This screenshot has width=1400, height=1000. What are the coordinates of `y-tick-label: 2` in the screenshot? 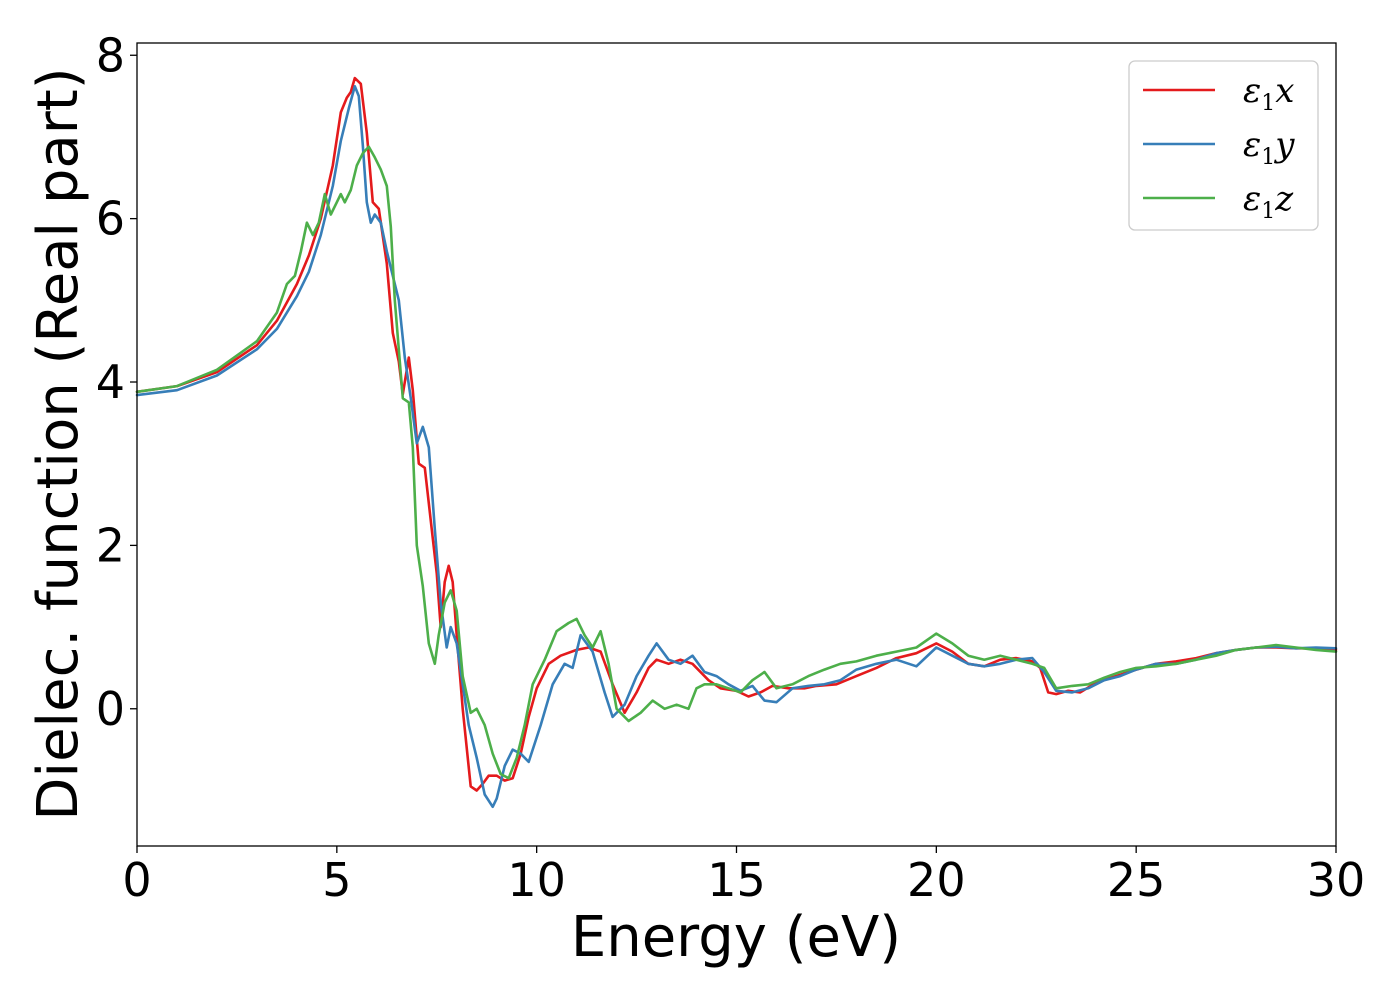 It's located at (110, 545).